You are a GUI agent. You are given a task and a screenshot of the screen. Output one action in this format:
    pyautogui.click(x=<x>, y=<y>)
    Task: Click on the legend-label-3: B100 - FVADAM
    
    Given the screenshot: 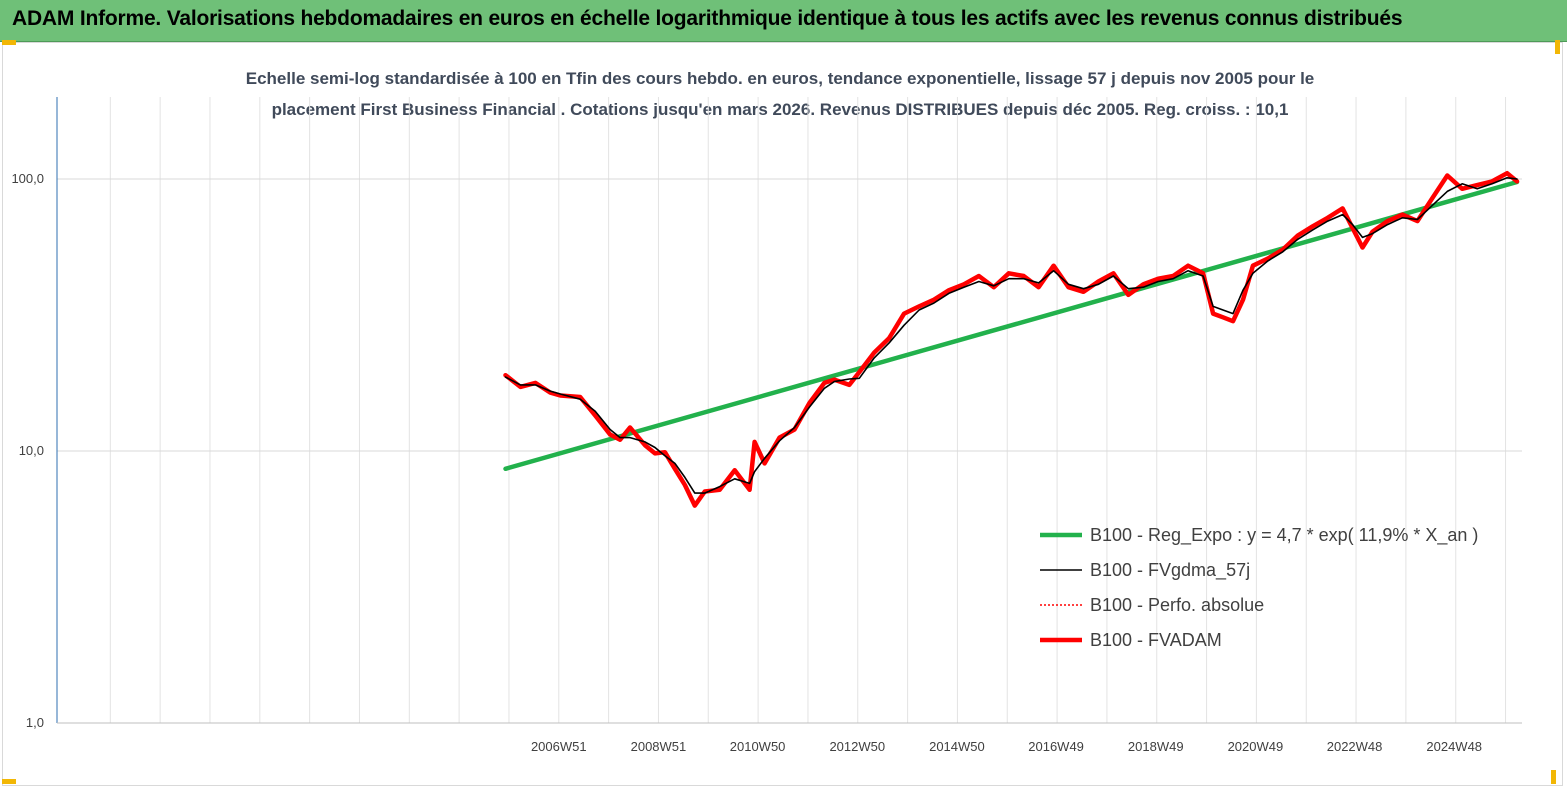 What is the action you would take?
    pyautogui.click(x=1156, y=640)
    